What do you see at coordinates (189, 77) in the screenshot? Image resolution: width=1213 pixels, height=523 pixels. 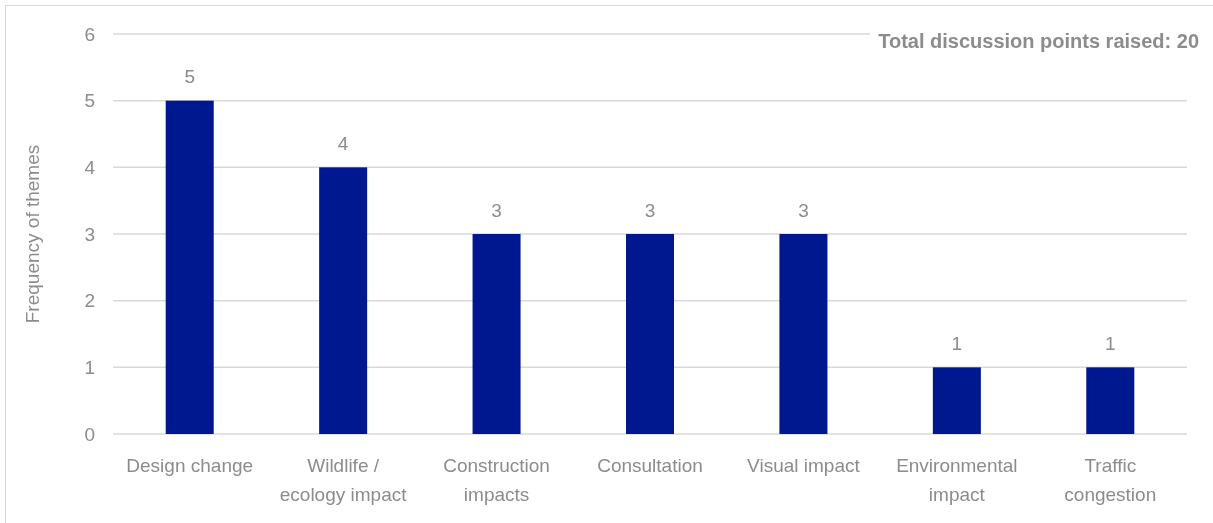 I see `data-label: 5` at bounding box center [189, 77].